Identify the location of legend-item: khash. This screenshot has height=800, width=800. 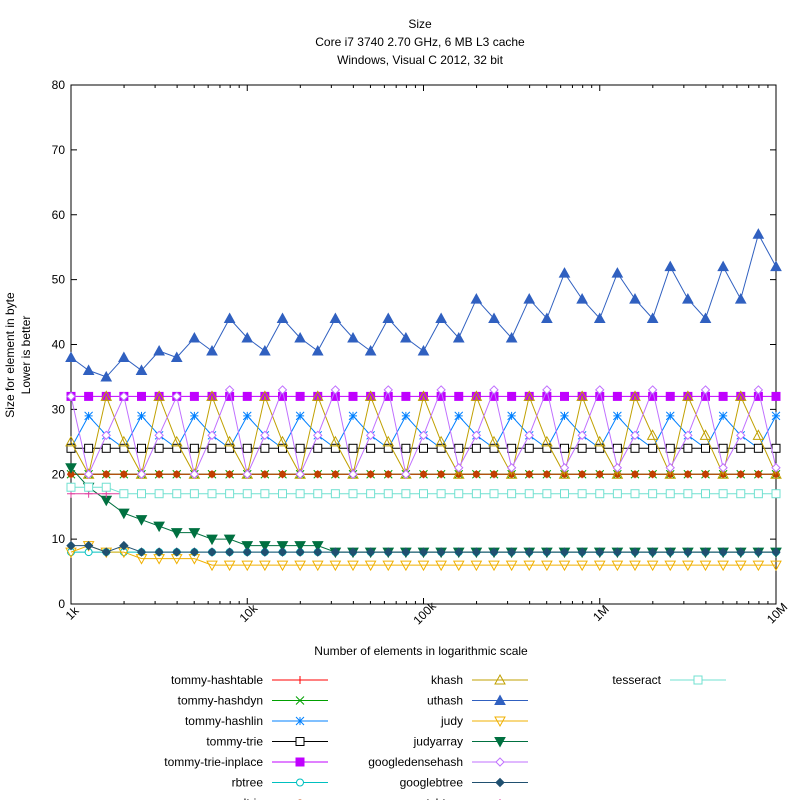
(479, 680).